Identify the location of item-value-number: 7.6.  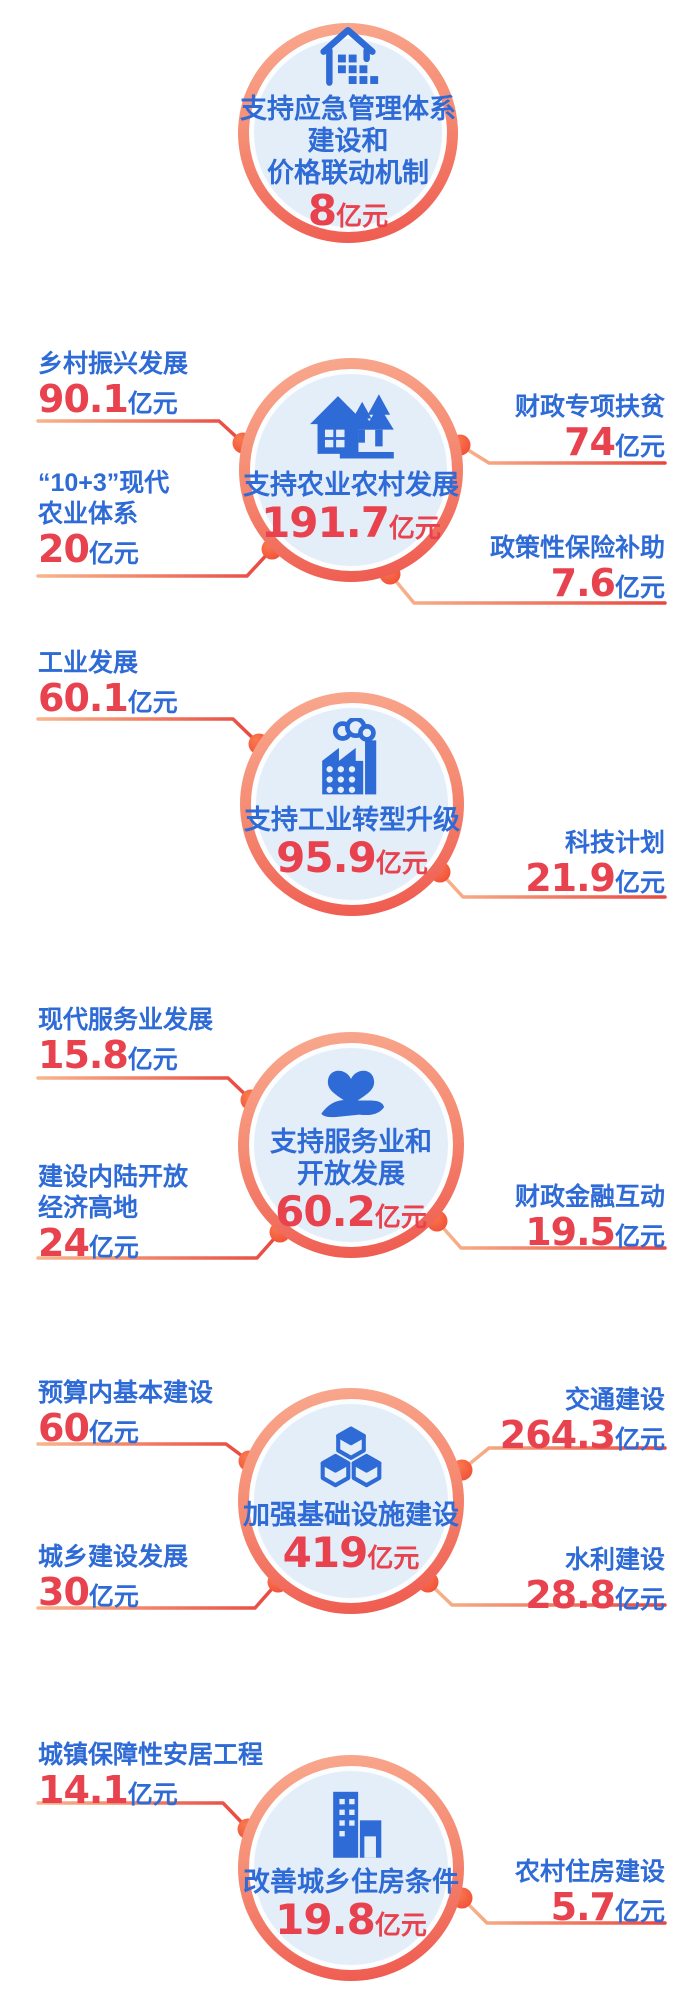
(583, 583).